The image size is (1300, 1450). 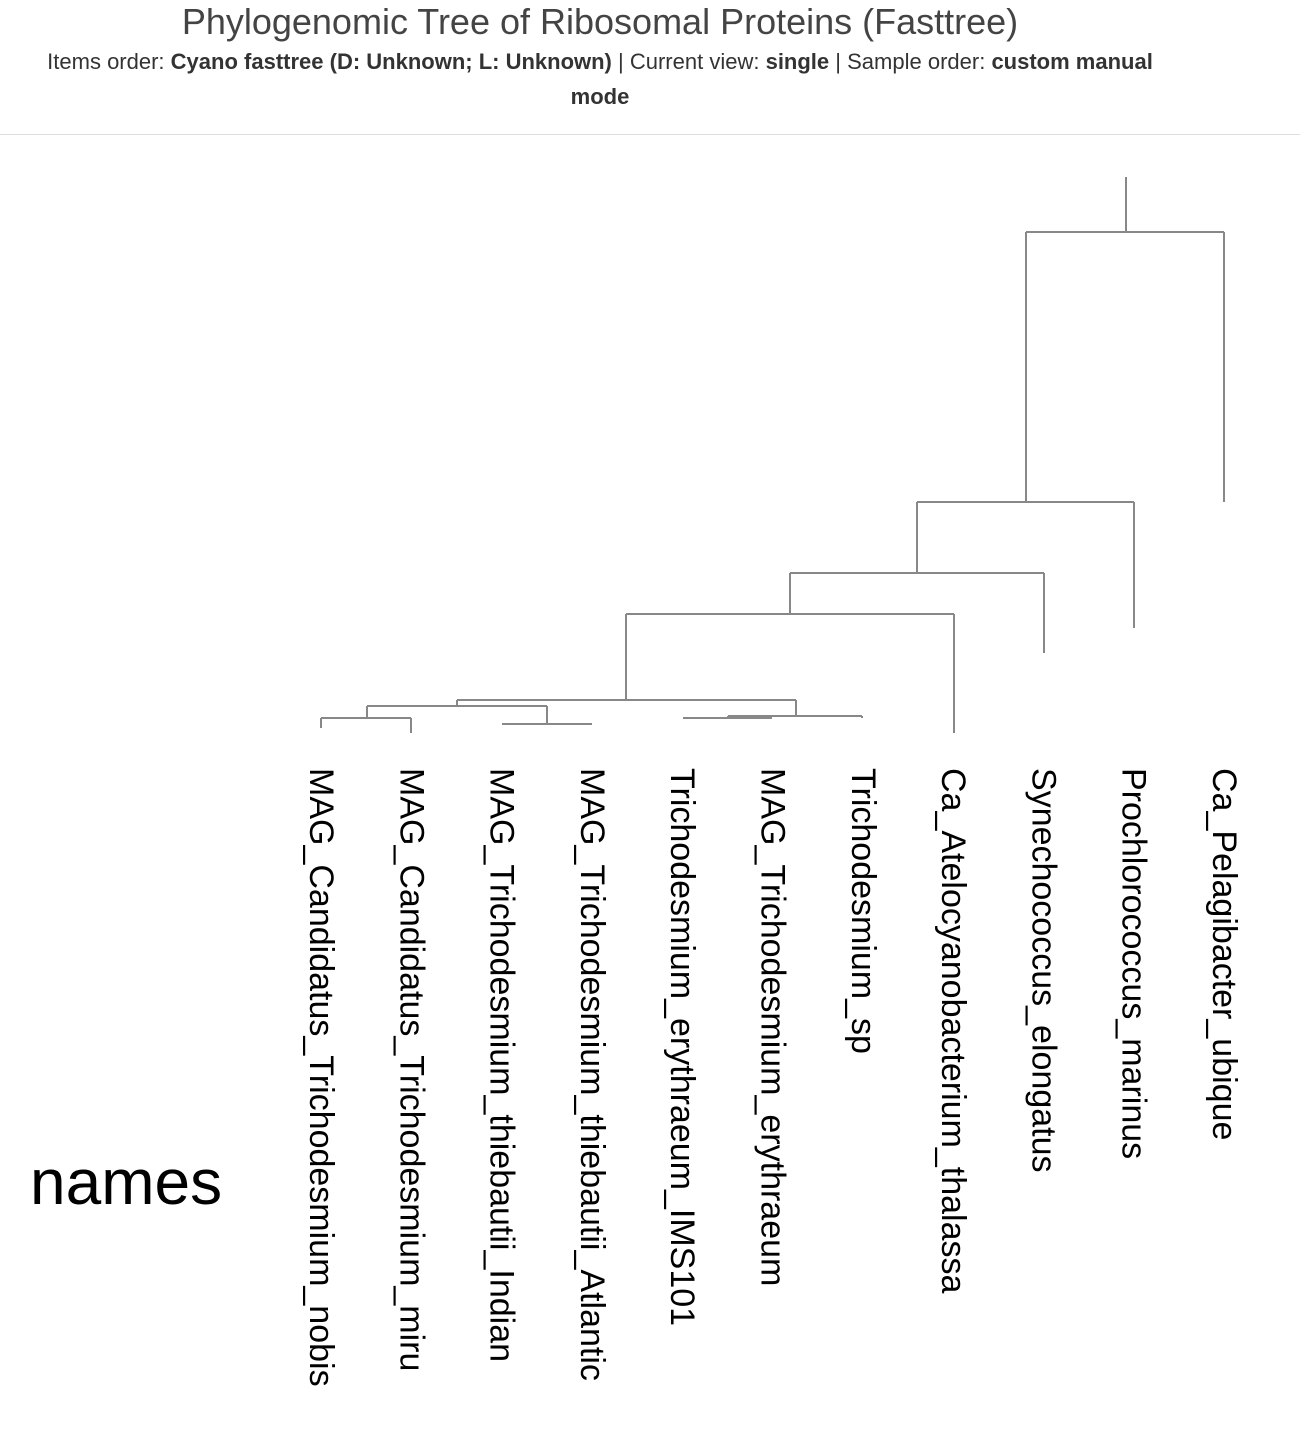 What do you see at coordinates (1134, 963) in the screenshot?
I see `leaf-label: Prochlorococcus_marinus` at bounding box center [1134, 963].